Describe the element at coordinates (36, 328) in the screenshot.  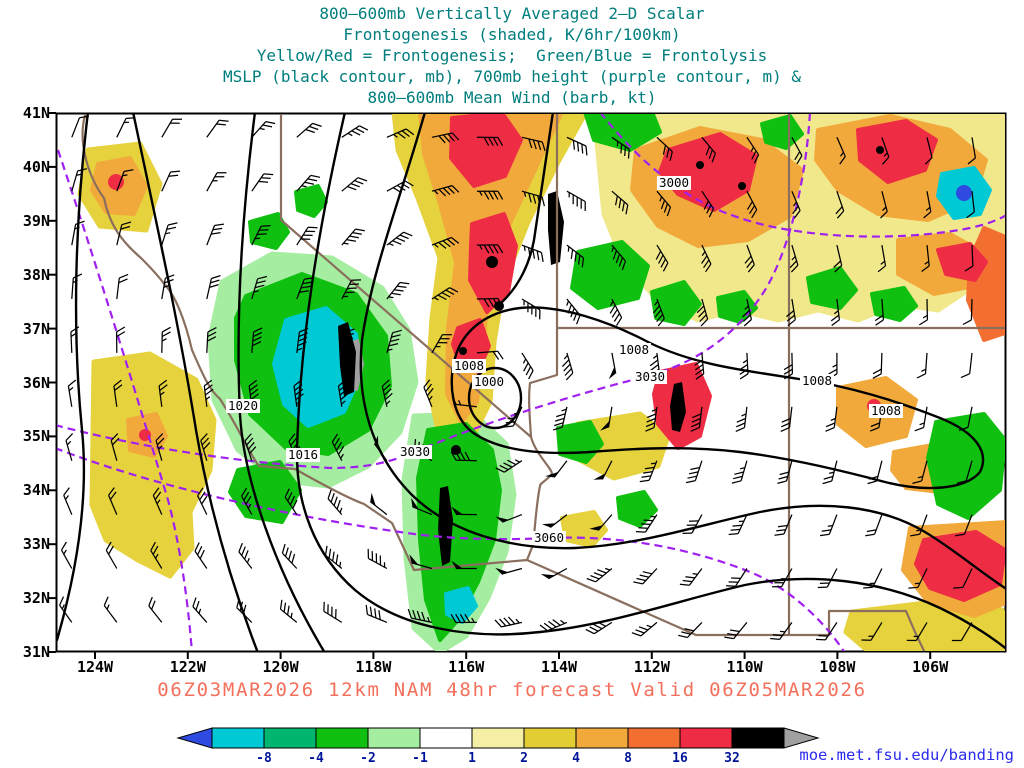
I see `lat-tick-label: 37N` at that location.